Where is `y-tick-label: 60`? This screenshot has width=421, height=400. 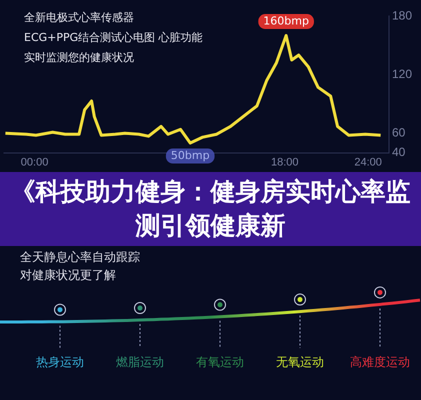
y-tick-label: 60 is located at coordinates (399, 133).